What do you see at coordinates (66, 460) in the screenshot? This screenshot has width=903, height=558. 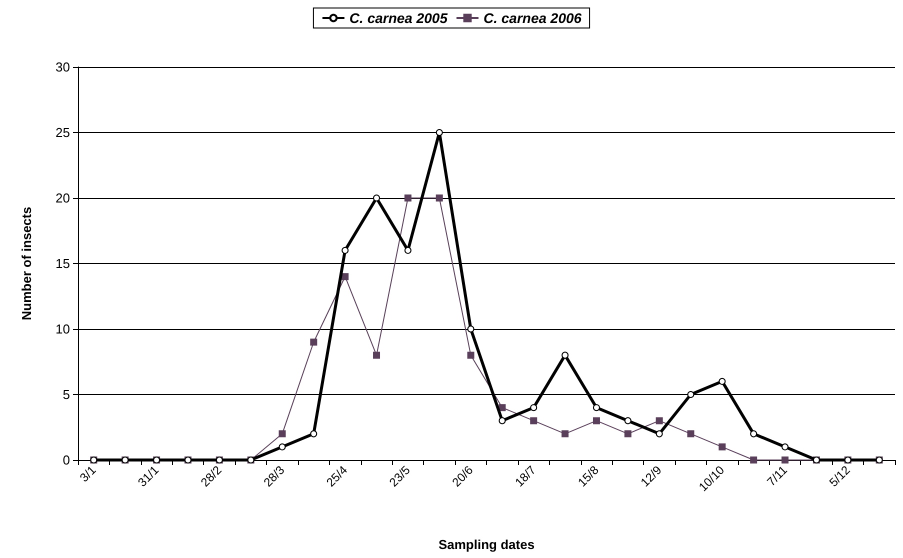 I see `y-tick-label: 0` at bounding box center [66, 460].